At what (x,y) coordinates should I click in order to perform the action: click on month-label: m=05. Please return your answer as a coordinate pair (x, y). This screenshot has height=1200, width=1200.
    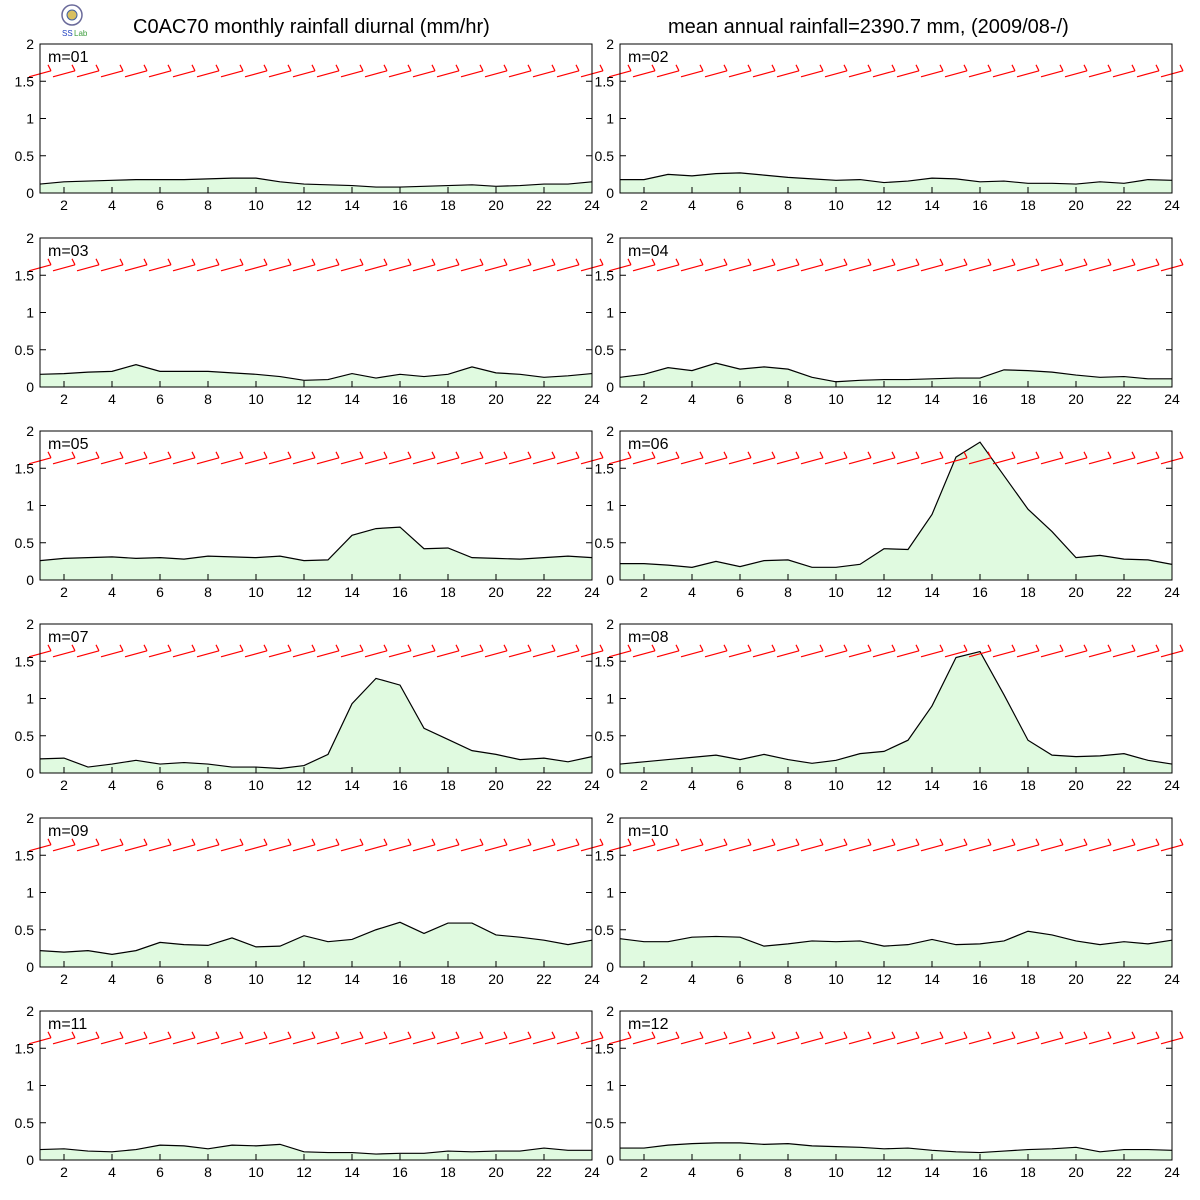
    Looking at the image, I should click on (68, 444).